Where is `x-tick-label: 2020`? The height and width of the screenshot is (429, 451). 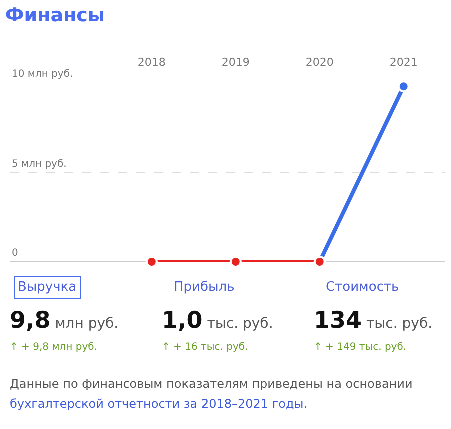 x-tick-label: 2020 is located at coordinates (320, 62).